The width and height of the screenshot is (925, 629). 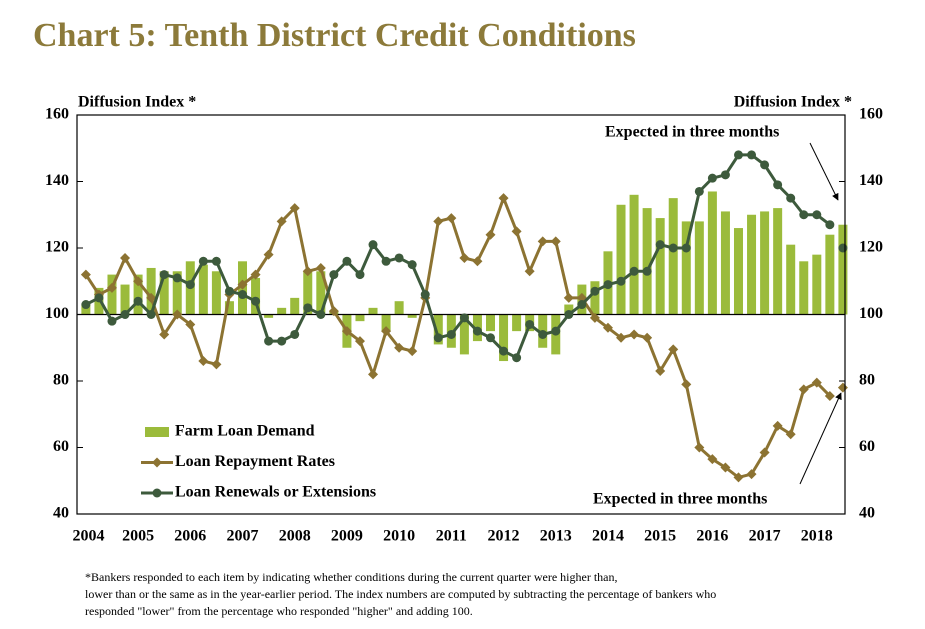 What do you see at coordinates (692, 132) in the screenshot?
I see `annotation: Expected in three months` at bounding box center [692, 132].